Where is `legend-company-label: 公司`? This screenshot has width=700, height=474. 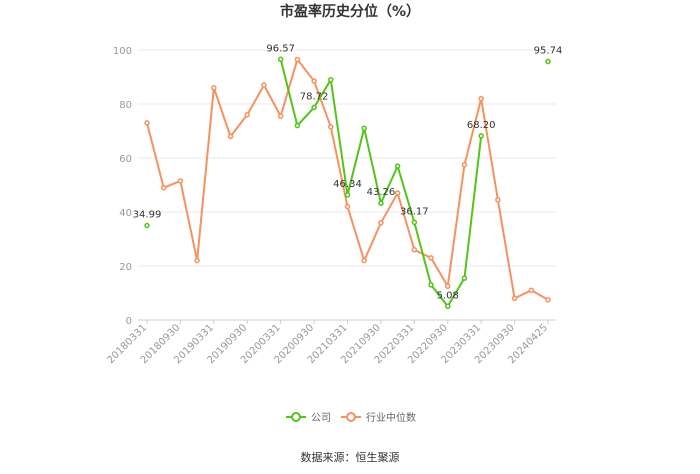 legend-company-label: 公司 is located at coordinates (321, 418).